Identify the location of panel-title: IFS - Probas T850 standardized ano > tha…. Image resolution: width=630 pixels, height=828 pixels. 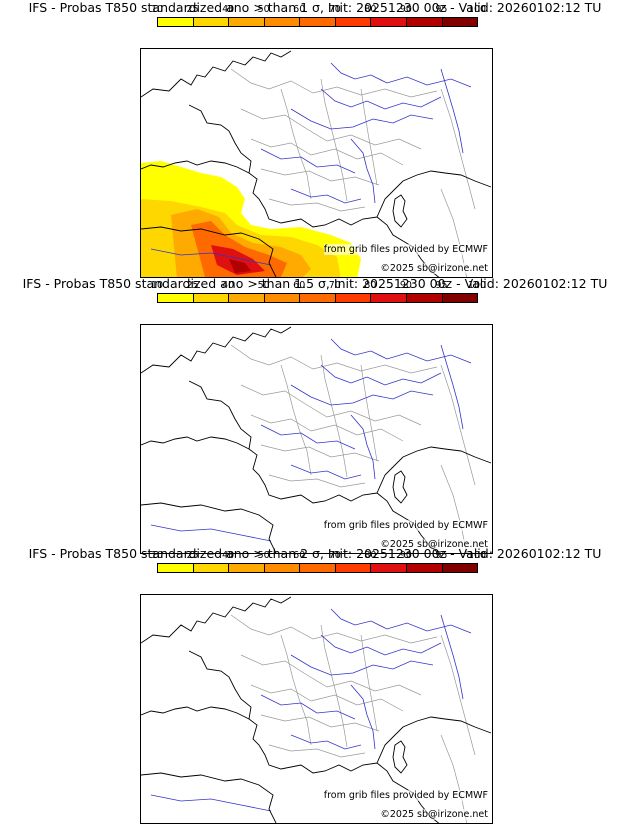
(315, 283).